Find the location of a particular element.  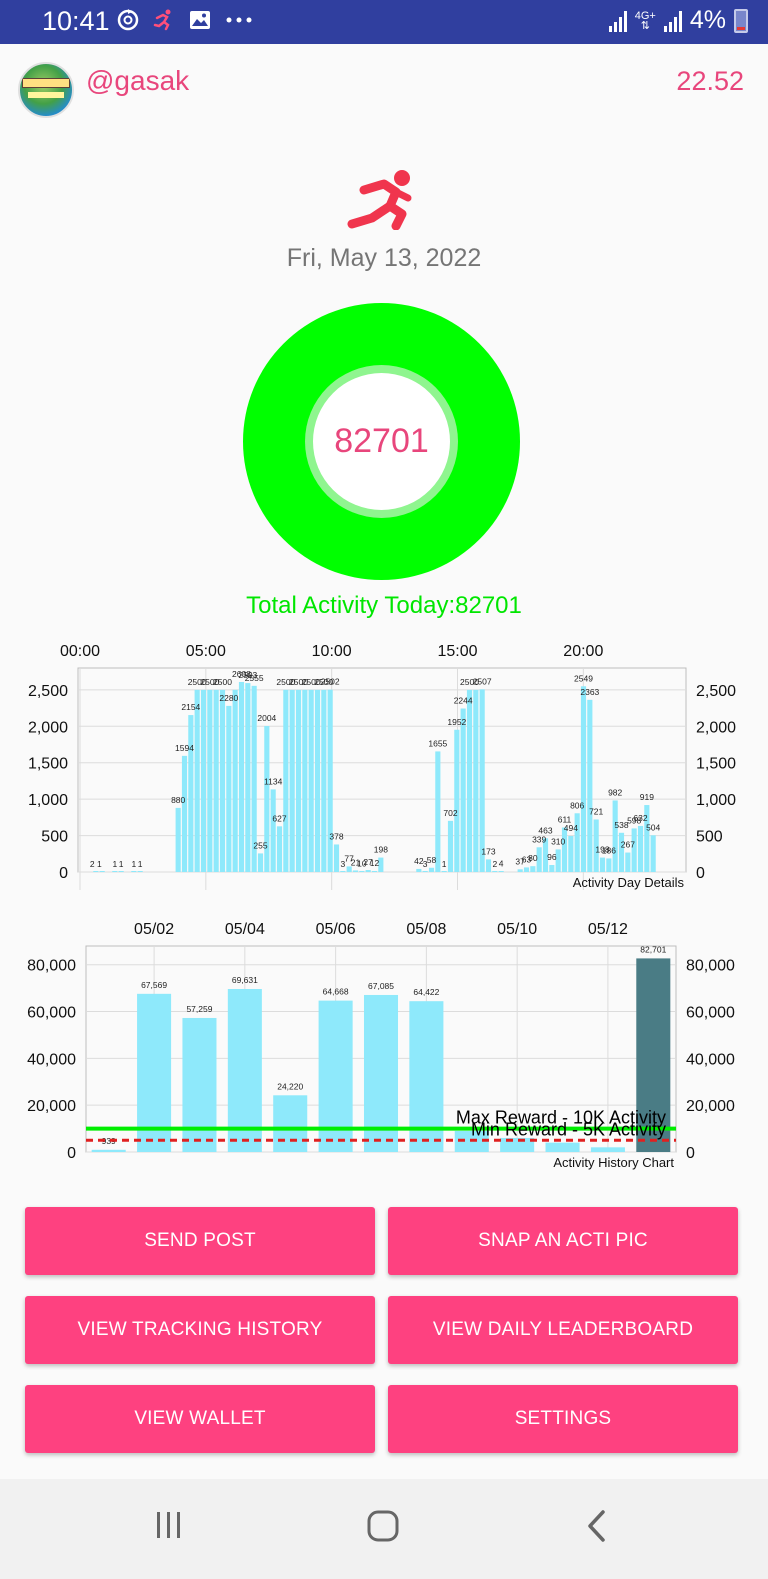

min-reward-label: Min Reward - 5K Activity is located at coordinates (568, 1129).